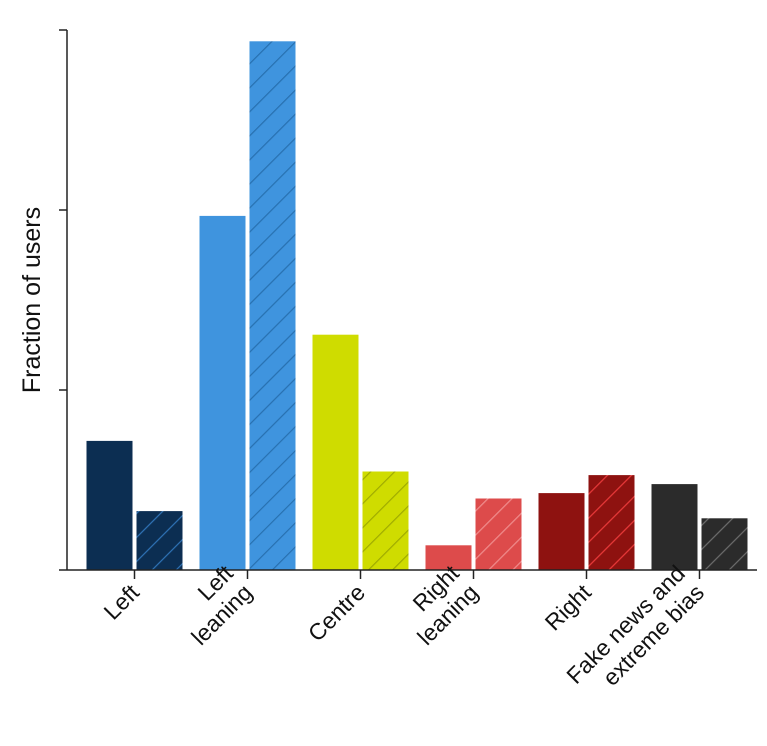  I want to click on x-tick-label-line: Left, so click(122, 602).